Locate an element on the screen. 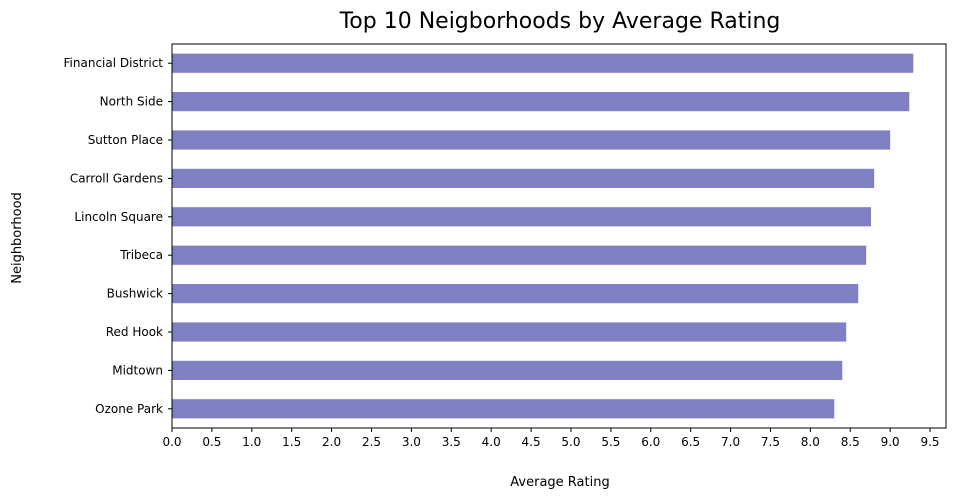 The height and width of the screenshot is (499, 960). y-tick-label: Bushwick is located at coordinates (135, 294).